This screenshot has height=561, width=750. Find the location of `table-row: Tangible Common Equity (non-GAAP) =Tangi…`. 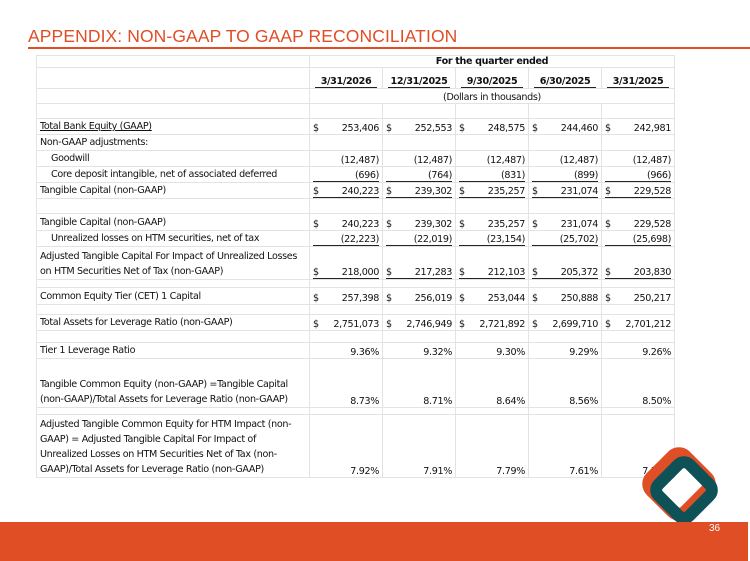

table-row: Tangible Common Equity (non-GAAP) =Tangi… is located at coordinates (355, 383).